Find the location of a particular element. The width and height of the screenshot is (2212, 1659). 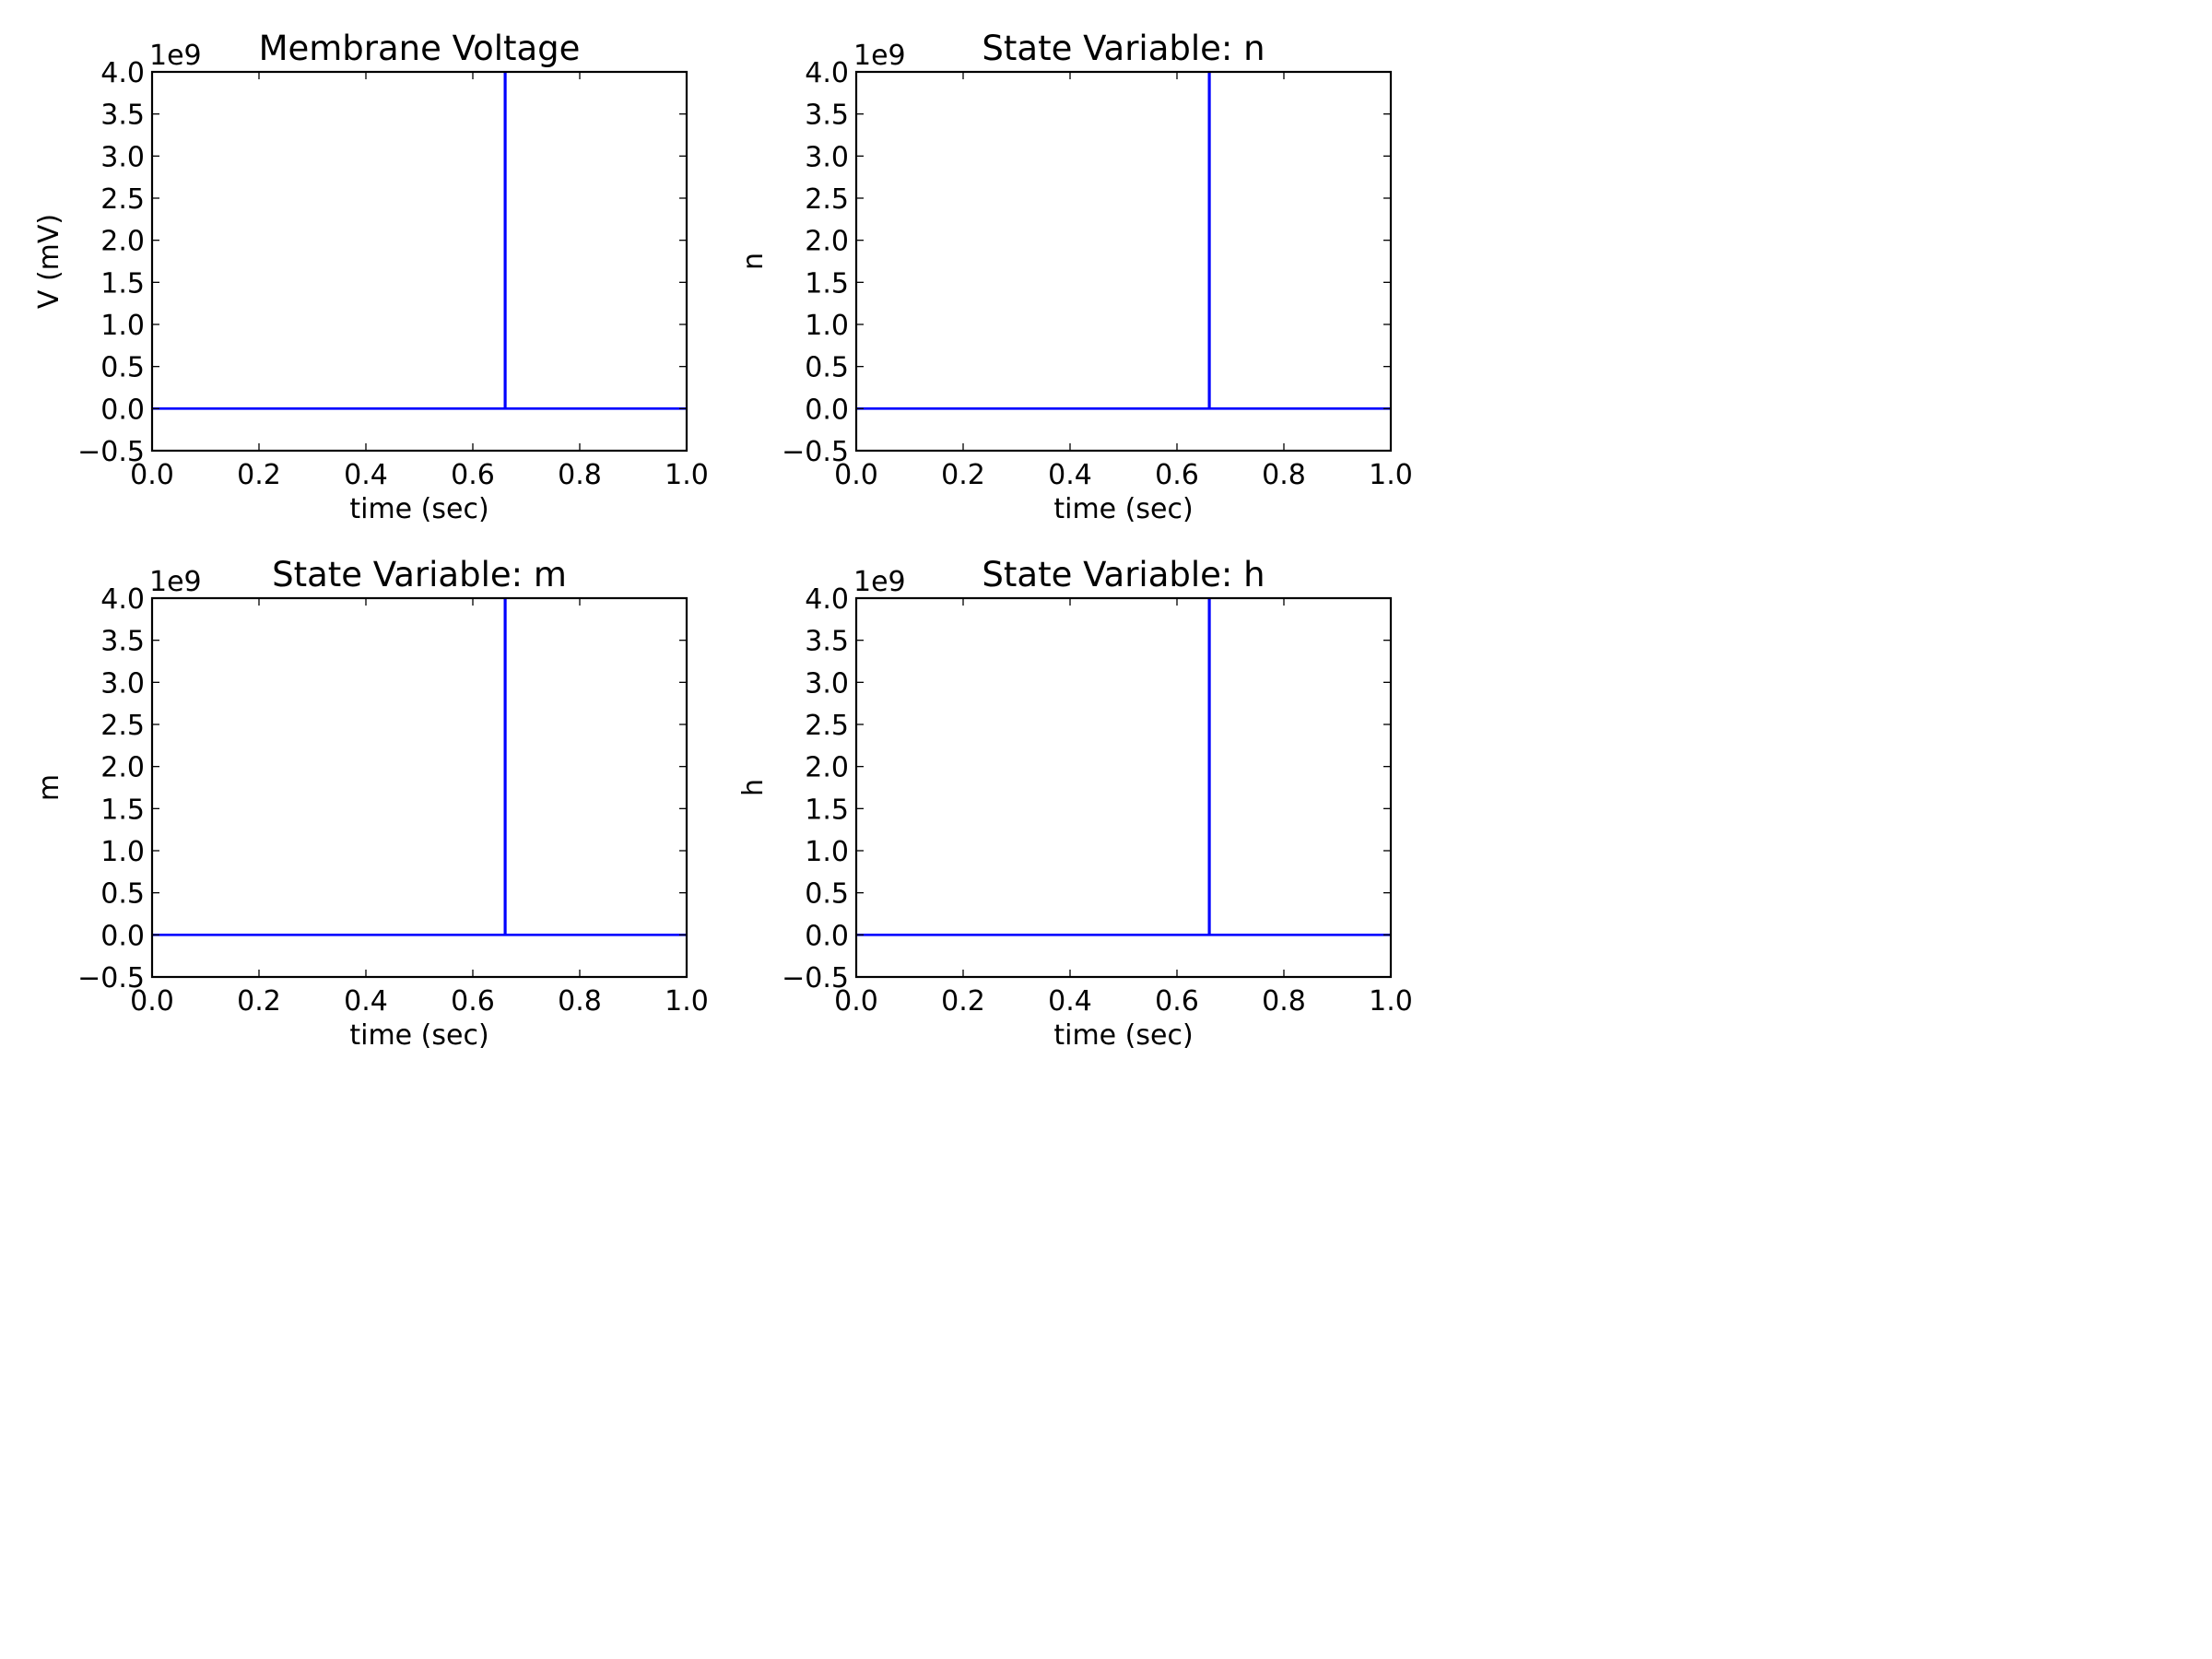

chart-title: State Variable: m is located at coordinates (419, 574).